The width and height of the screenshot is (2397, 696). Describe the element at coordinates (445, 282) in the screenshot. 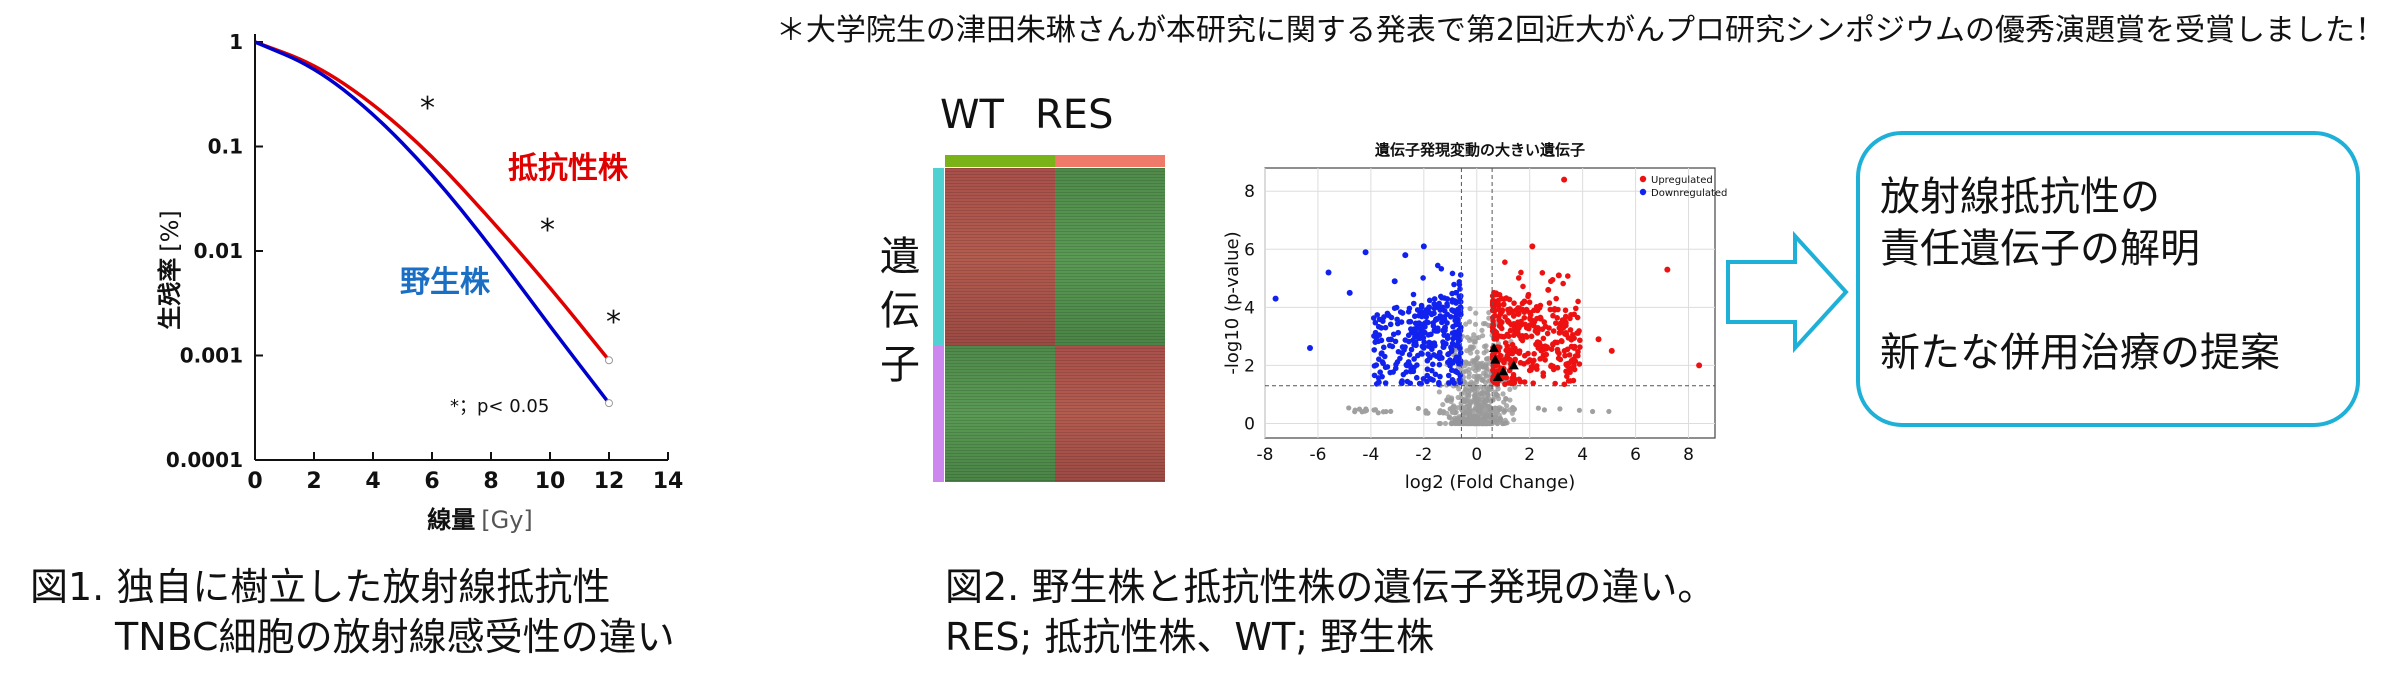

I see `wildtype-strain-label: 野生株` at that location.